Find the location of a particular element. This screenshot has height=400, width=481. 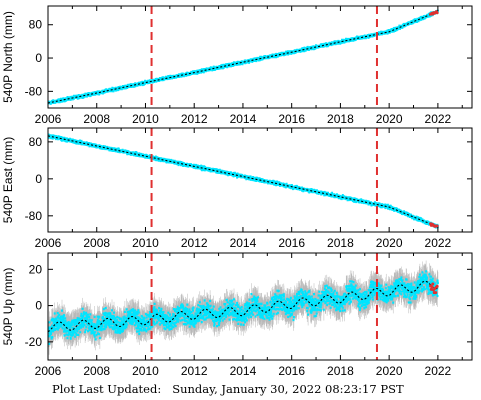

model-fit-line is located at coordinates (243, 306).